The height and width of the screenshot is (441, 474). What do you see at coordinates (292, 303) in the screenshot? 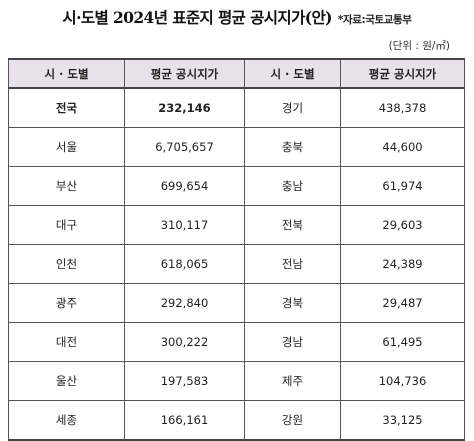
I see `region-cell: 경북` at bounding box center [292, 303].